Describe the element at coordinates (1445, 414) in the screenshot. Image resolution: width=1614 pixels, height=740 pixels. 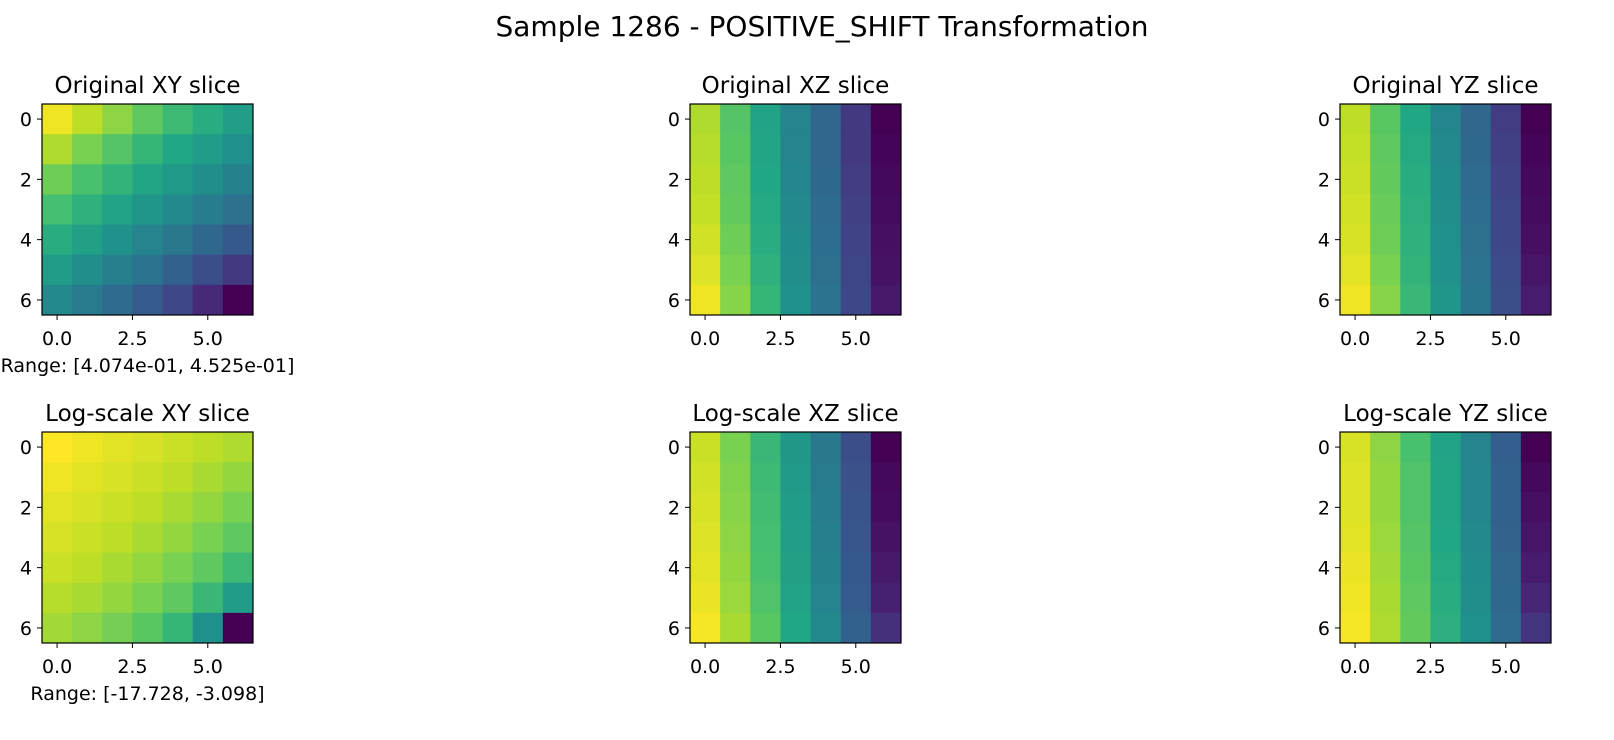
I see `panel-title: Log-scale YZ slice` at that location.